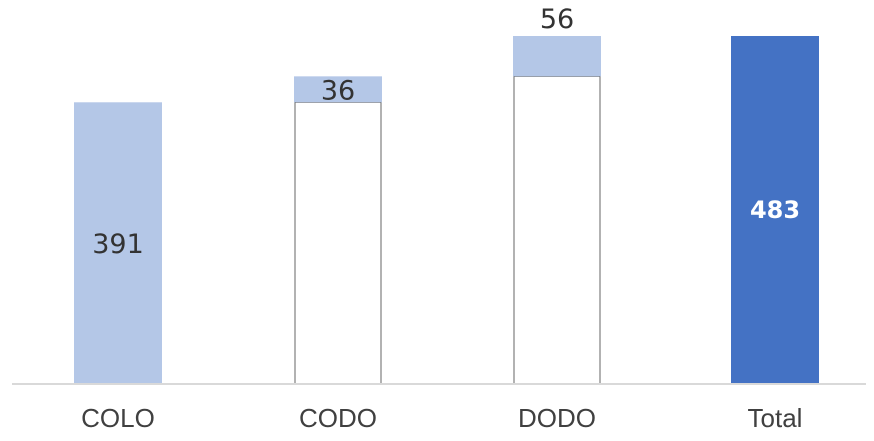  Describe the element at coordinates (338, 418) in the screenshot. I see `category-label-codo: CODO` at that location.